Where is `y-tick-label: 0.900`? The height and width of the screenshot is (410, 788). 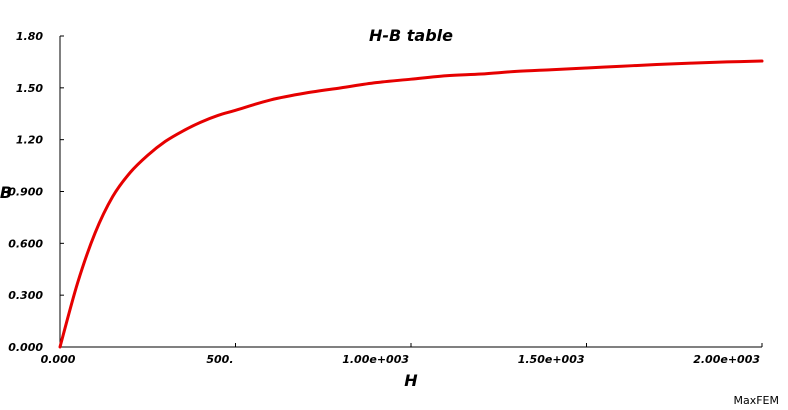
y-tick-label: 0.900 is located at coordinates (25, 192).